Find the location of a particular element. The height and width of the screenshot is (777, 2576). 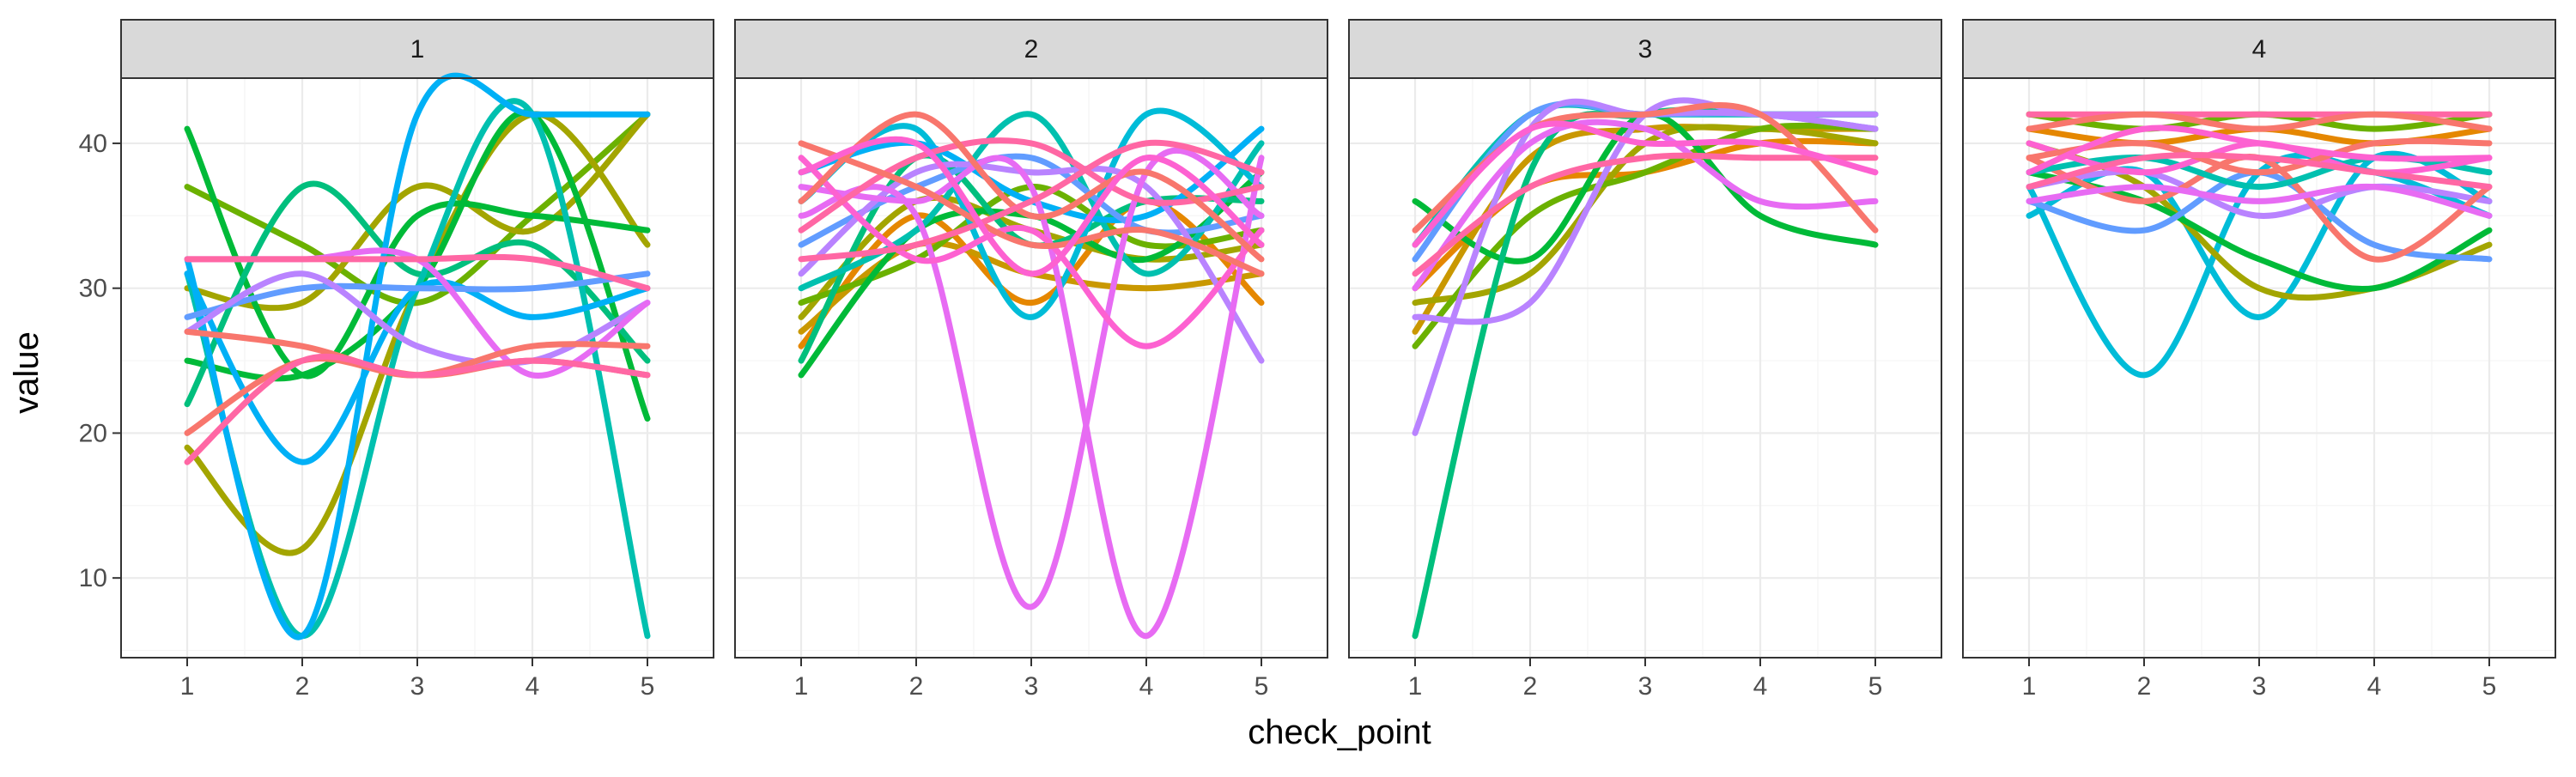

y-tick-label: 30 is located at coordinates (93, 289).